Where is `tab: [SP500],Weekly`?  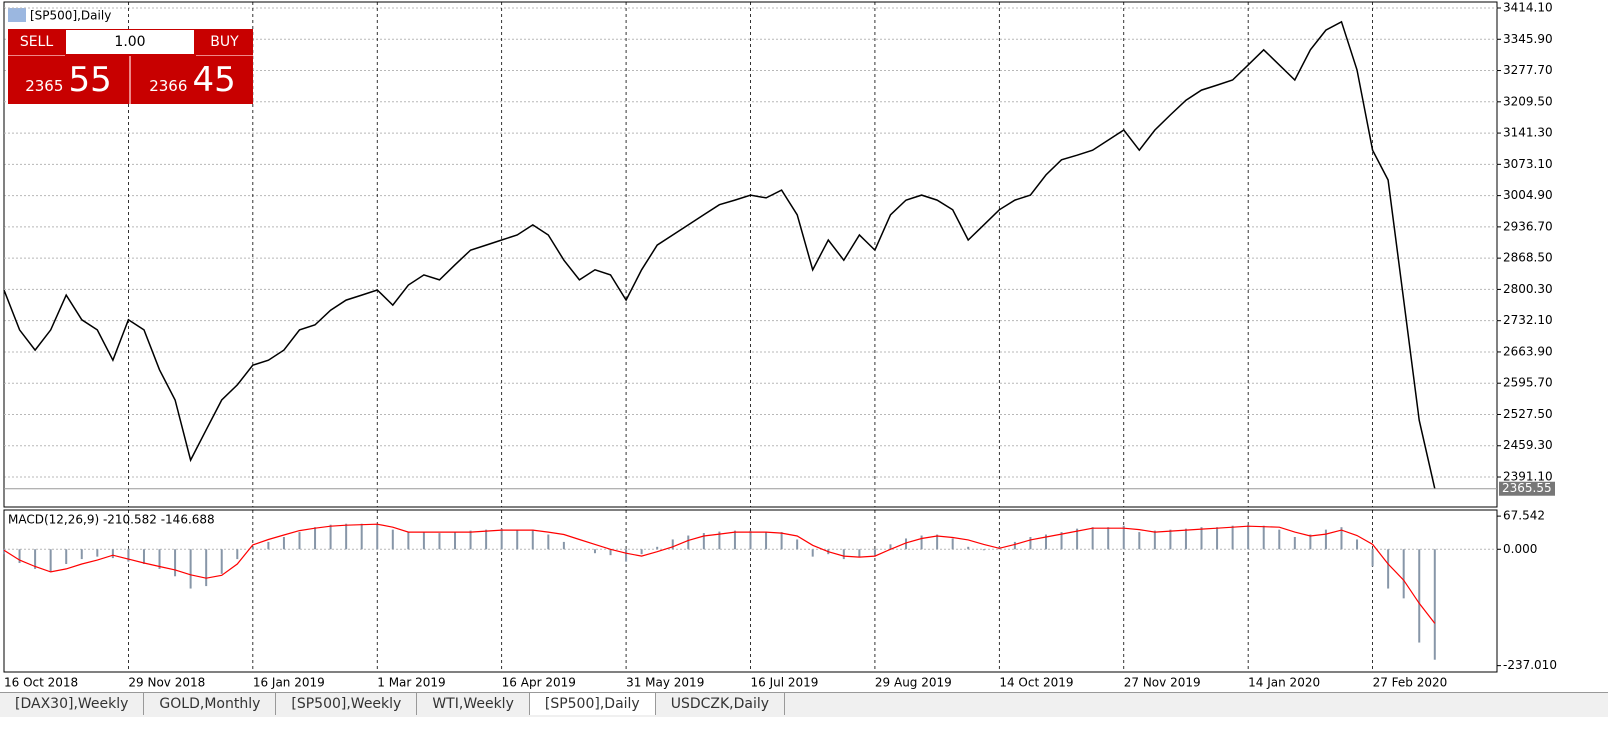 tab: [SP500],Weekly is located at coordinates (347, 704).